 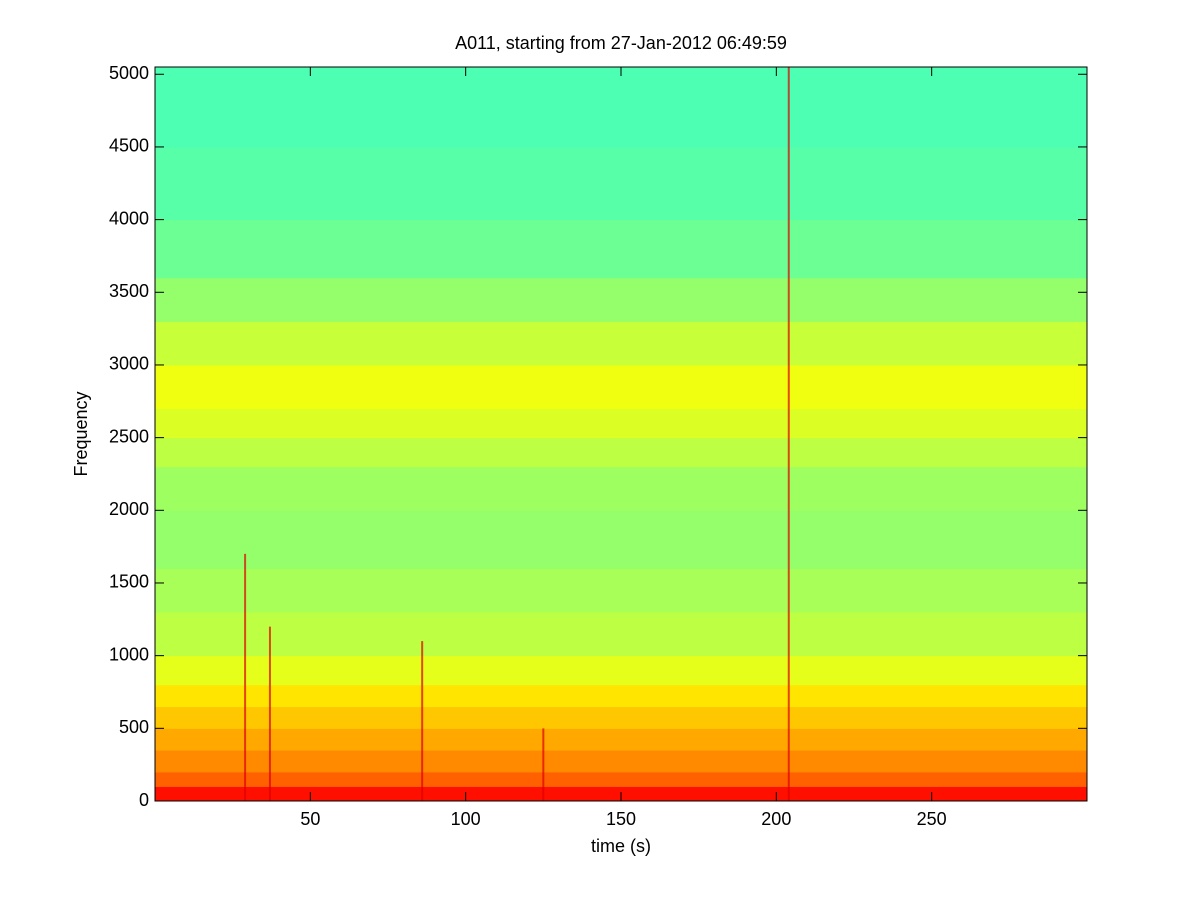 I want to click on y-tick-label: 3500, so click(x=129, y=291).